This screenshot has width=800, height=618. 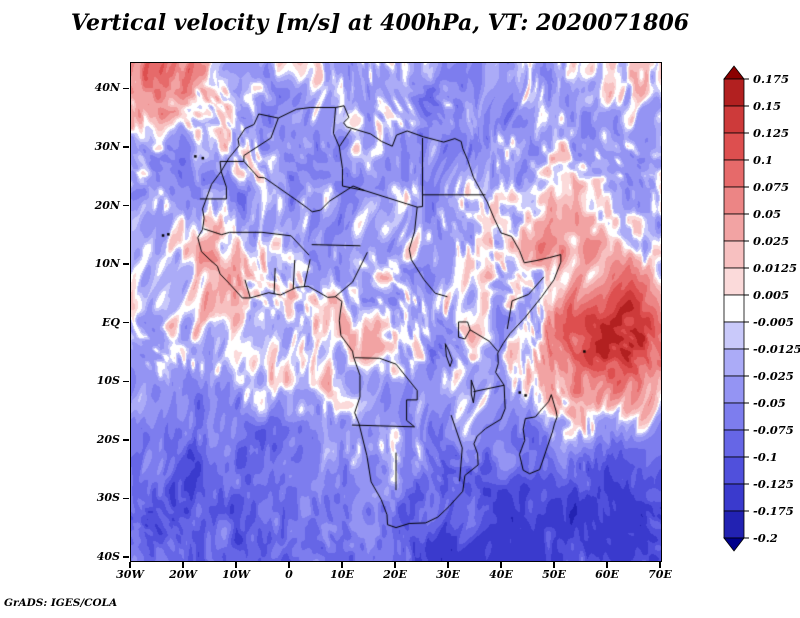 What do you see at coordinates (289, 574) in the screenshot?
I see `x-axis-label: 0` at bounding box center [289, 574].